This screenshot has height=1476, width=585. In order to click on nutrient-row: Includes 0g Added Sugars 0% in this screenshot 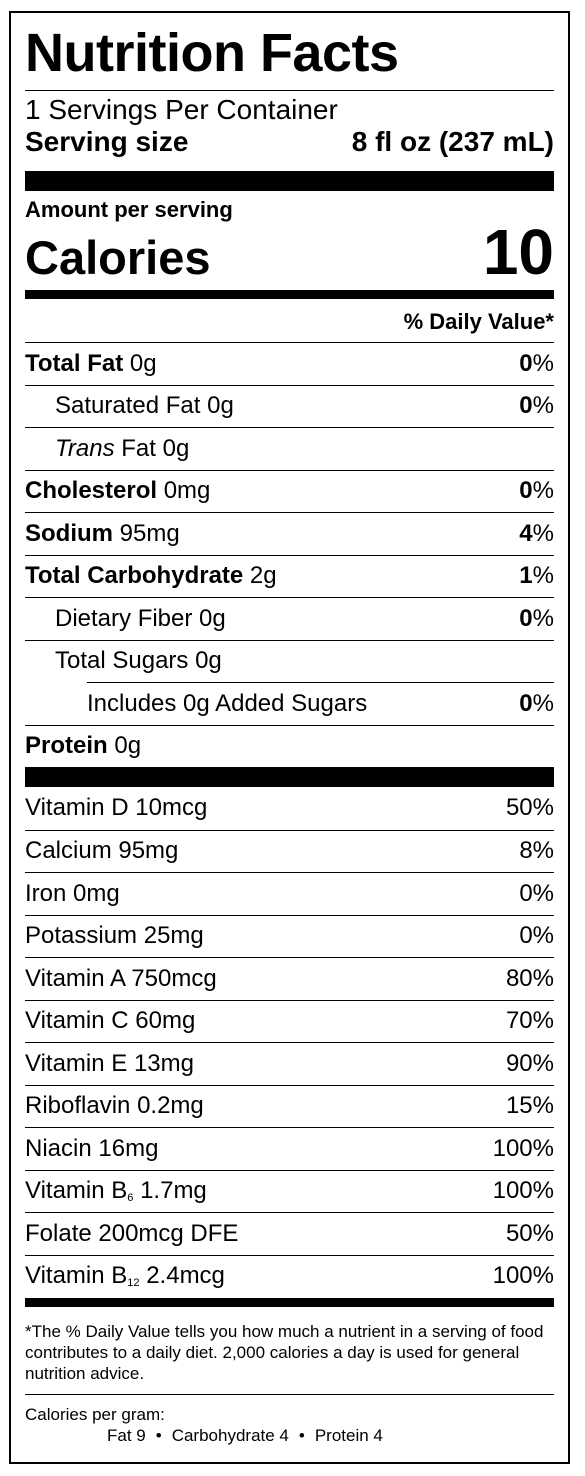, I will do `click(320, 703)`.